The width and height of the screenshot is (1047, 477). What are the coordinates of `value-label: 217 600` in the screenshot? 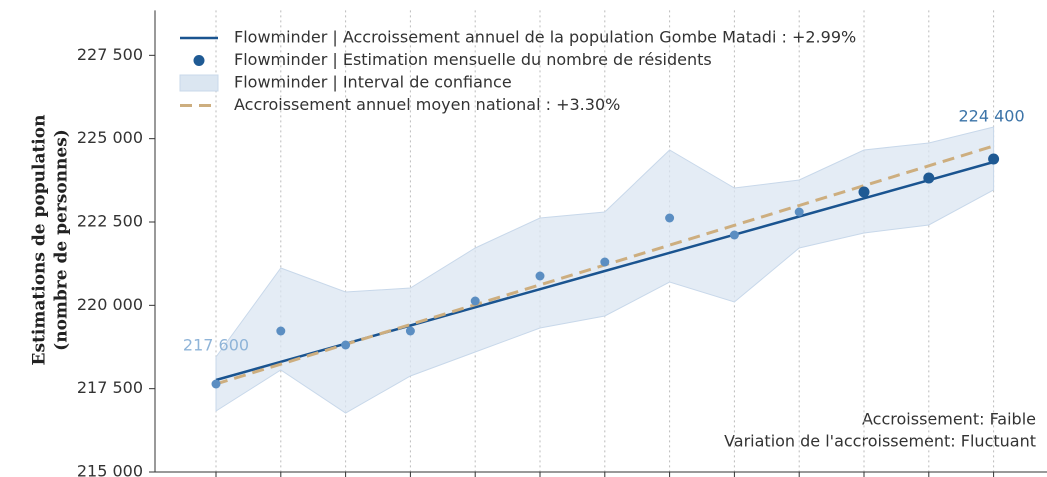 It's located at (216, 344).